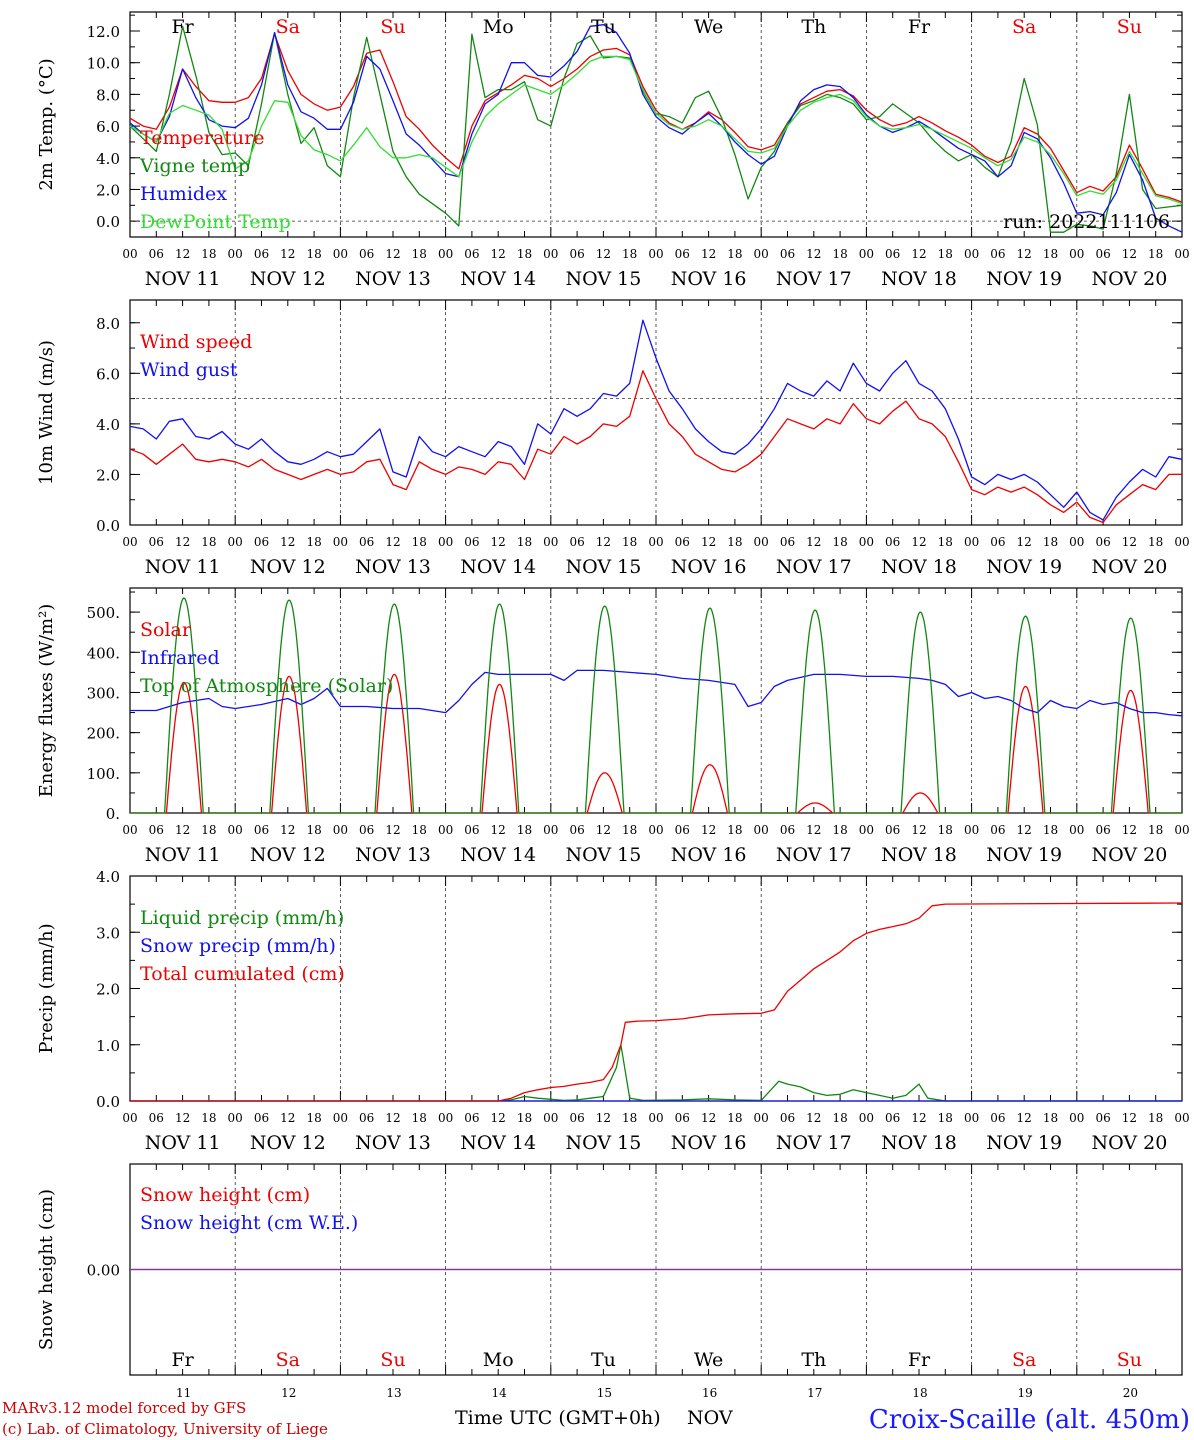 The image size is (1194, 1440). Describe the element at coordinates (603, 567) in the screenshot. I see `date-label: NOV 15` at that location.